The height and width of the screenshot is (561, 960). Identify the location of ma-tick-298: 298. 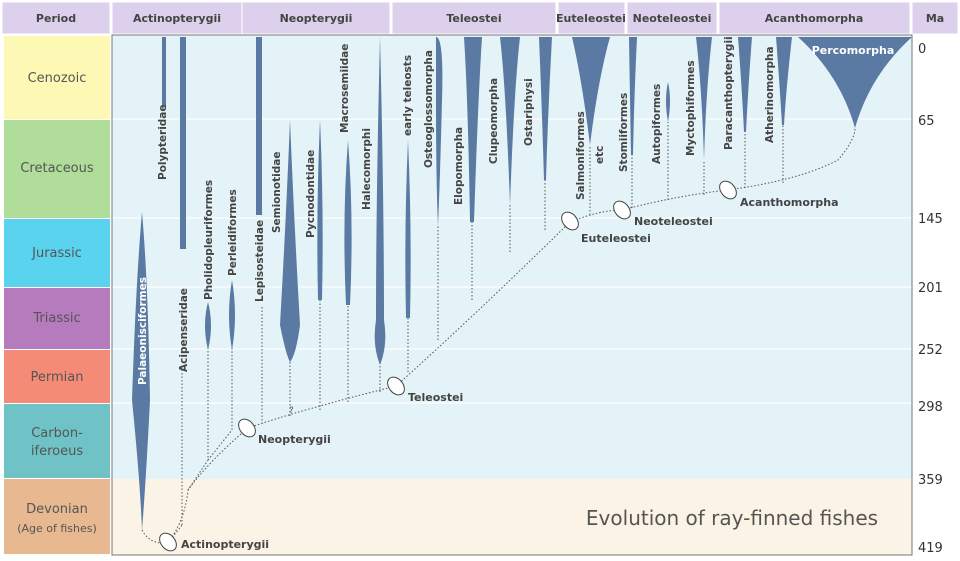
(930, 407).